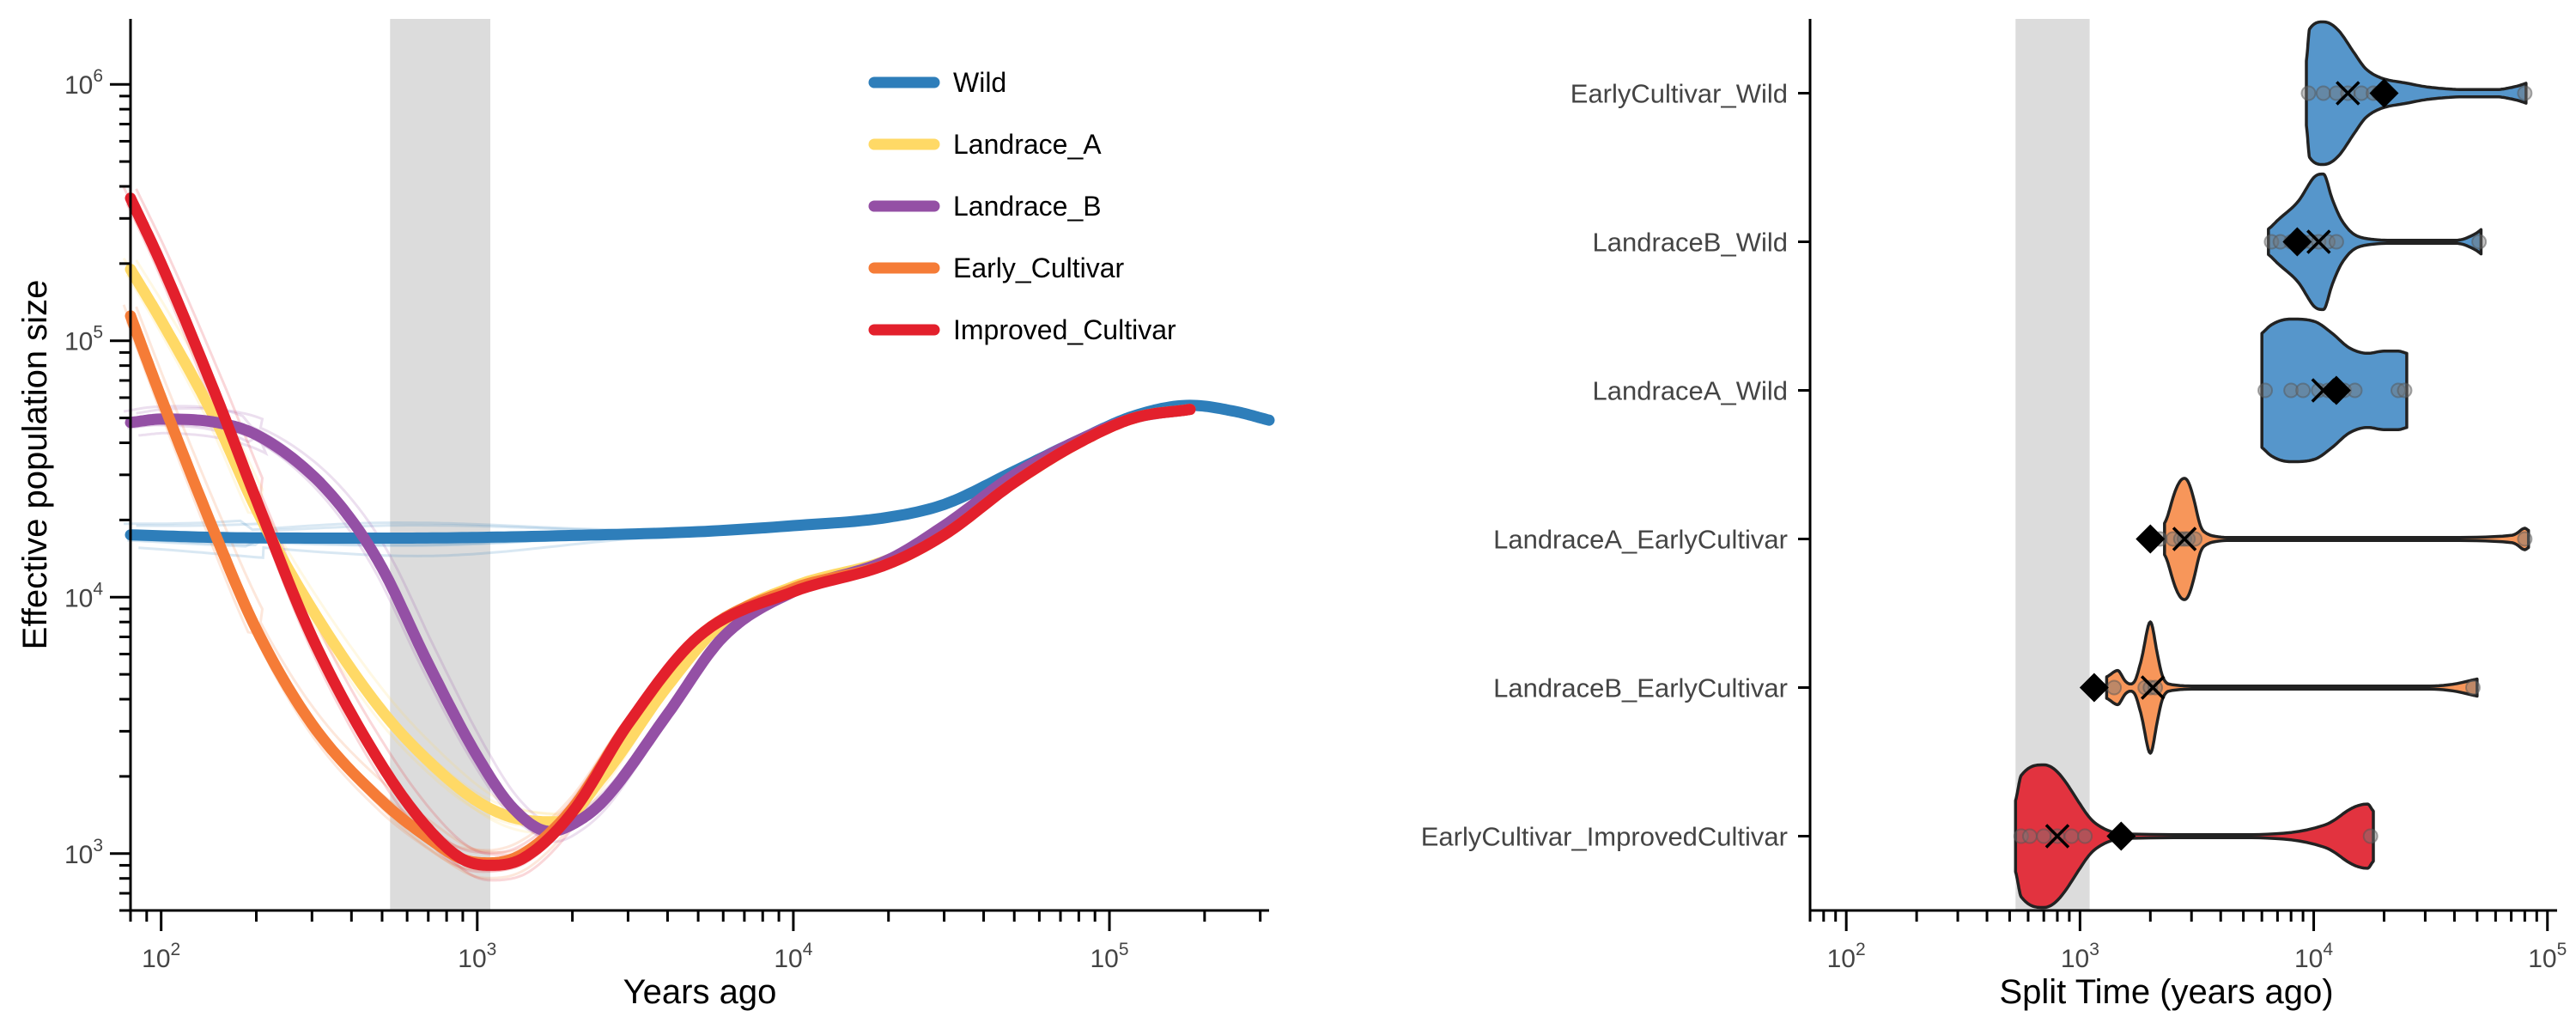 The image size is (2576, 1035). Describe the element at coordinates (1641, 688) in the screenshot. I see `category-label: LandraceB_EarlyCultivar` at that location.